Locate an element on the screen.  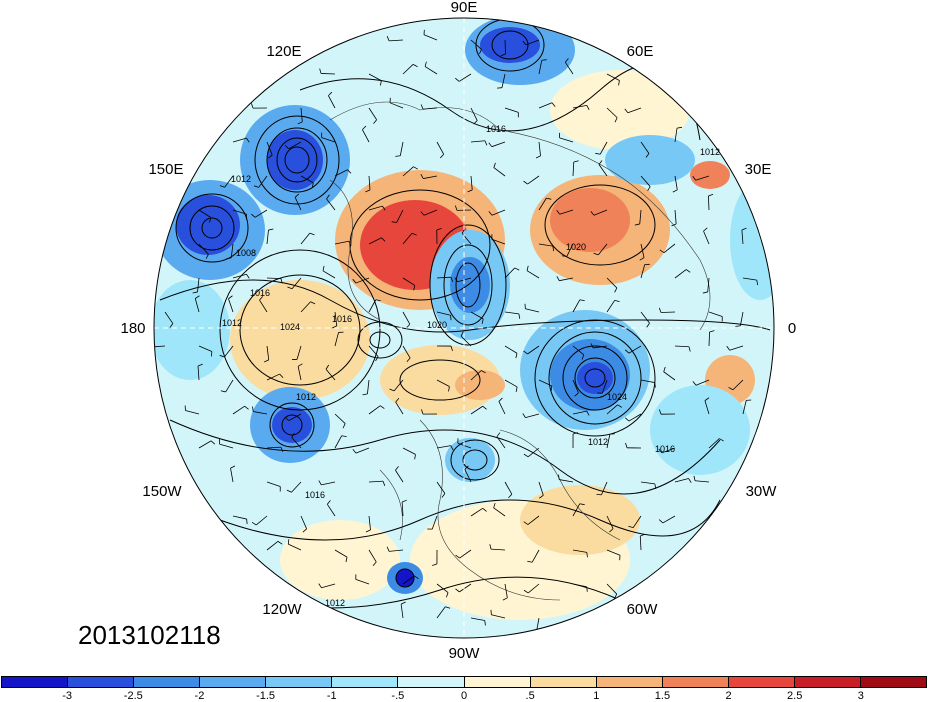
lon-label-60w: 60W is located at coordinates (643, 609).